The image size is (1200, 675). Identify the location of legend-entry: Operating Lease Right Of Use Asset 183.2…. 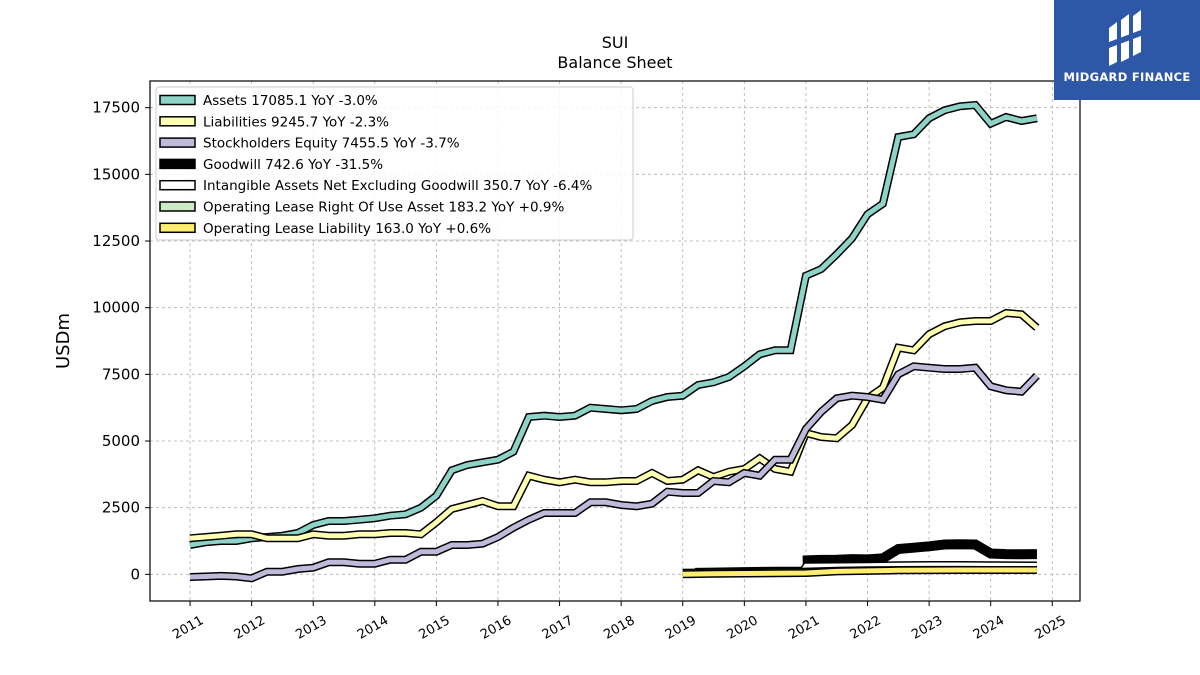
(383, 208).